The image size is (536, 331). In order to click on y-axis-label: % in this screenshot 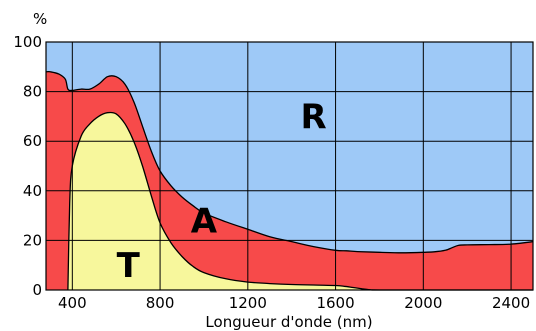, I will do `click(40, 19)`.